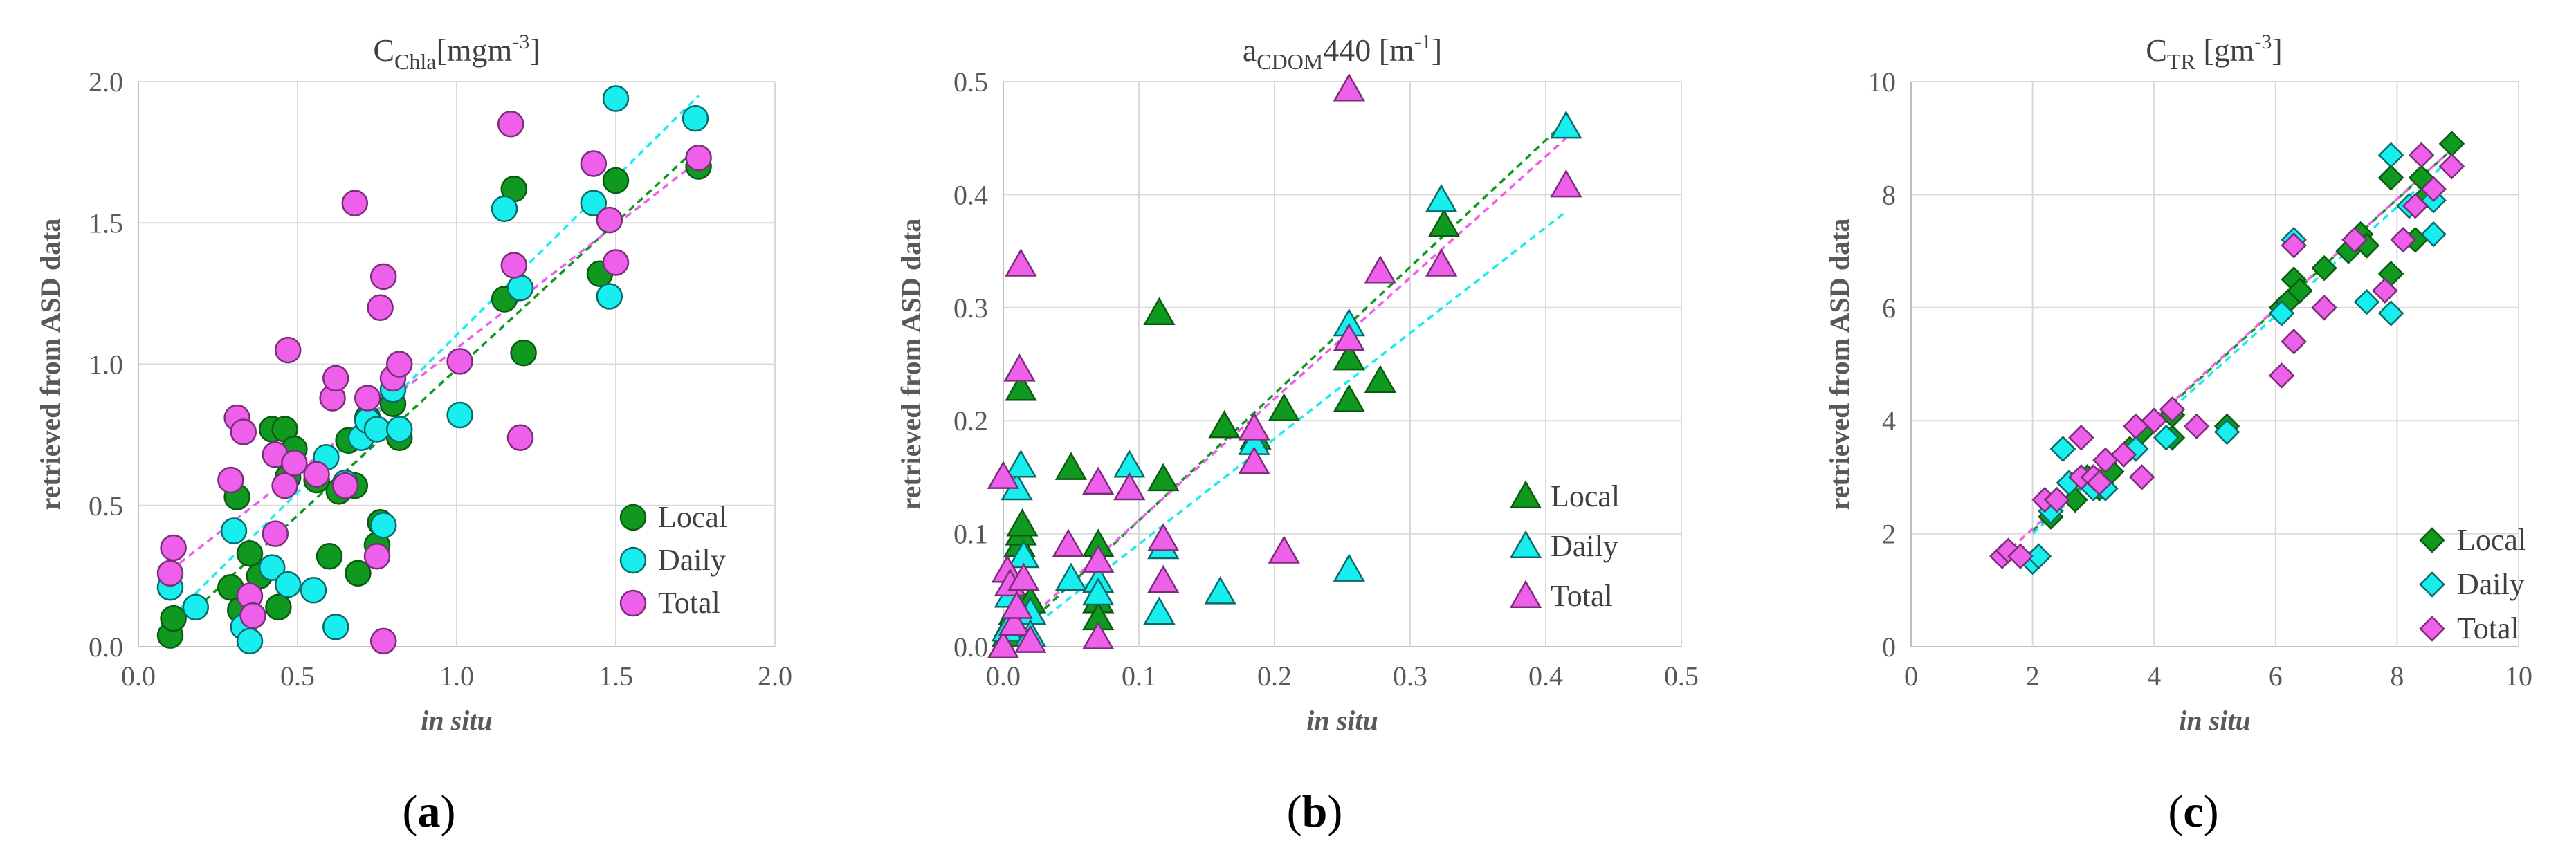 Image resolution: width=2576 pixels, height=848 pixels. I want to click on x-tick-label: 4, so click(2154, 676).